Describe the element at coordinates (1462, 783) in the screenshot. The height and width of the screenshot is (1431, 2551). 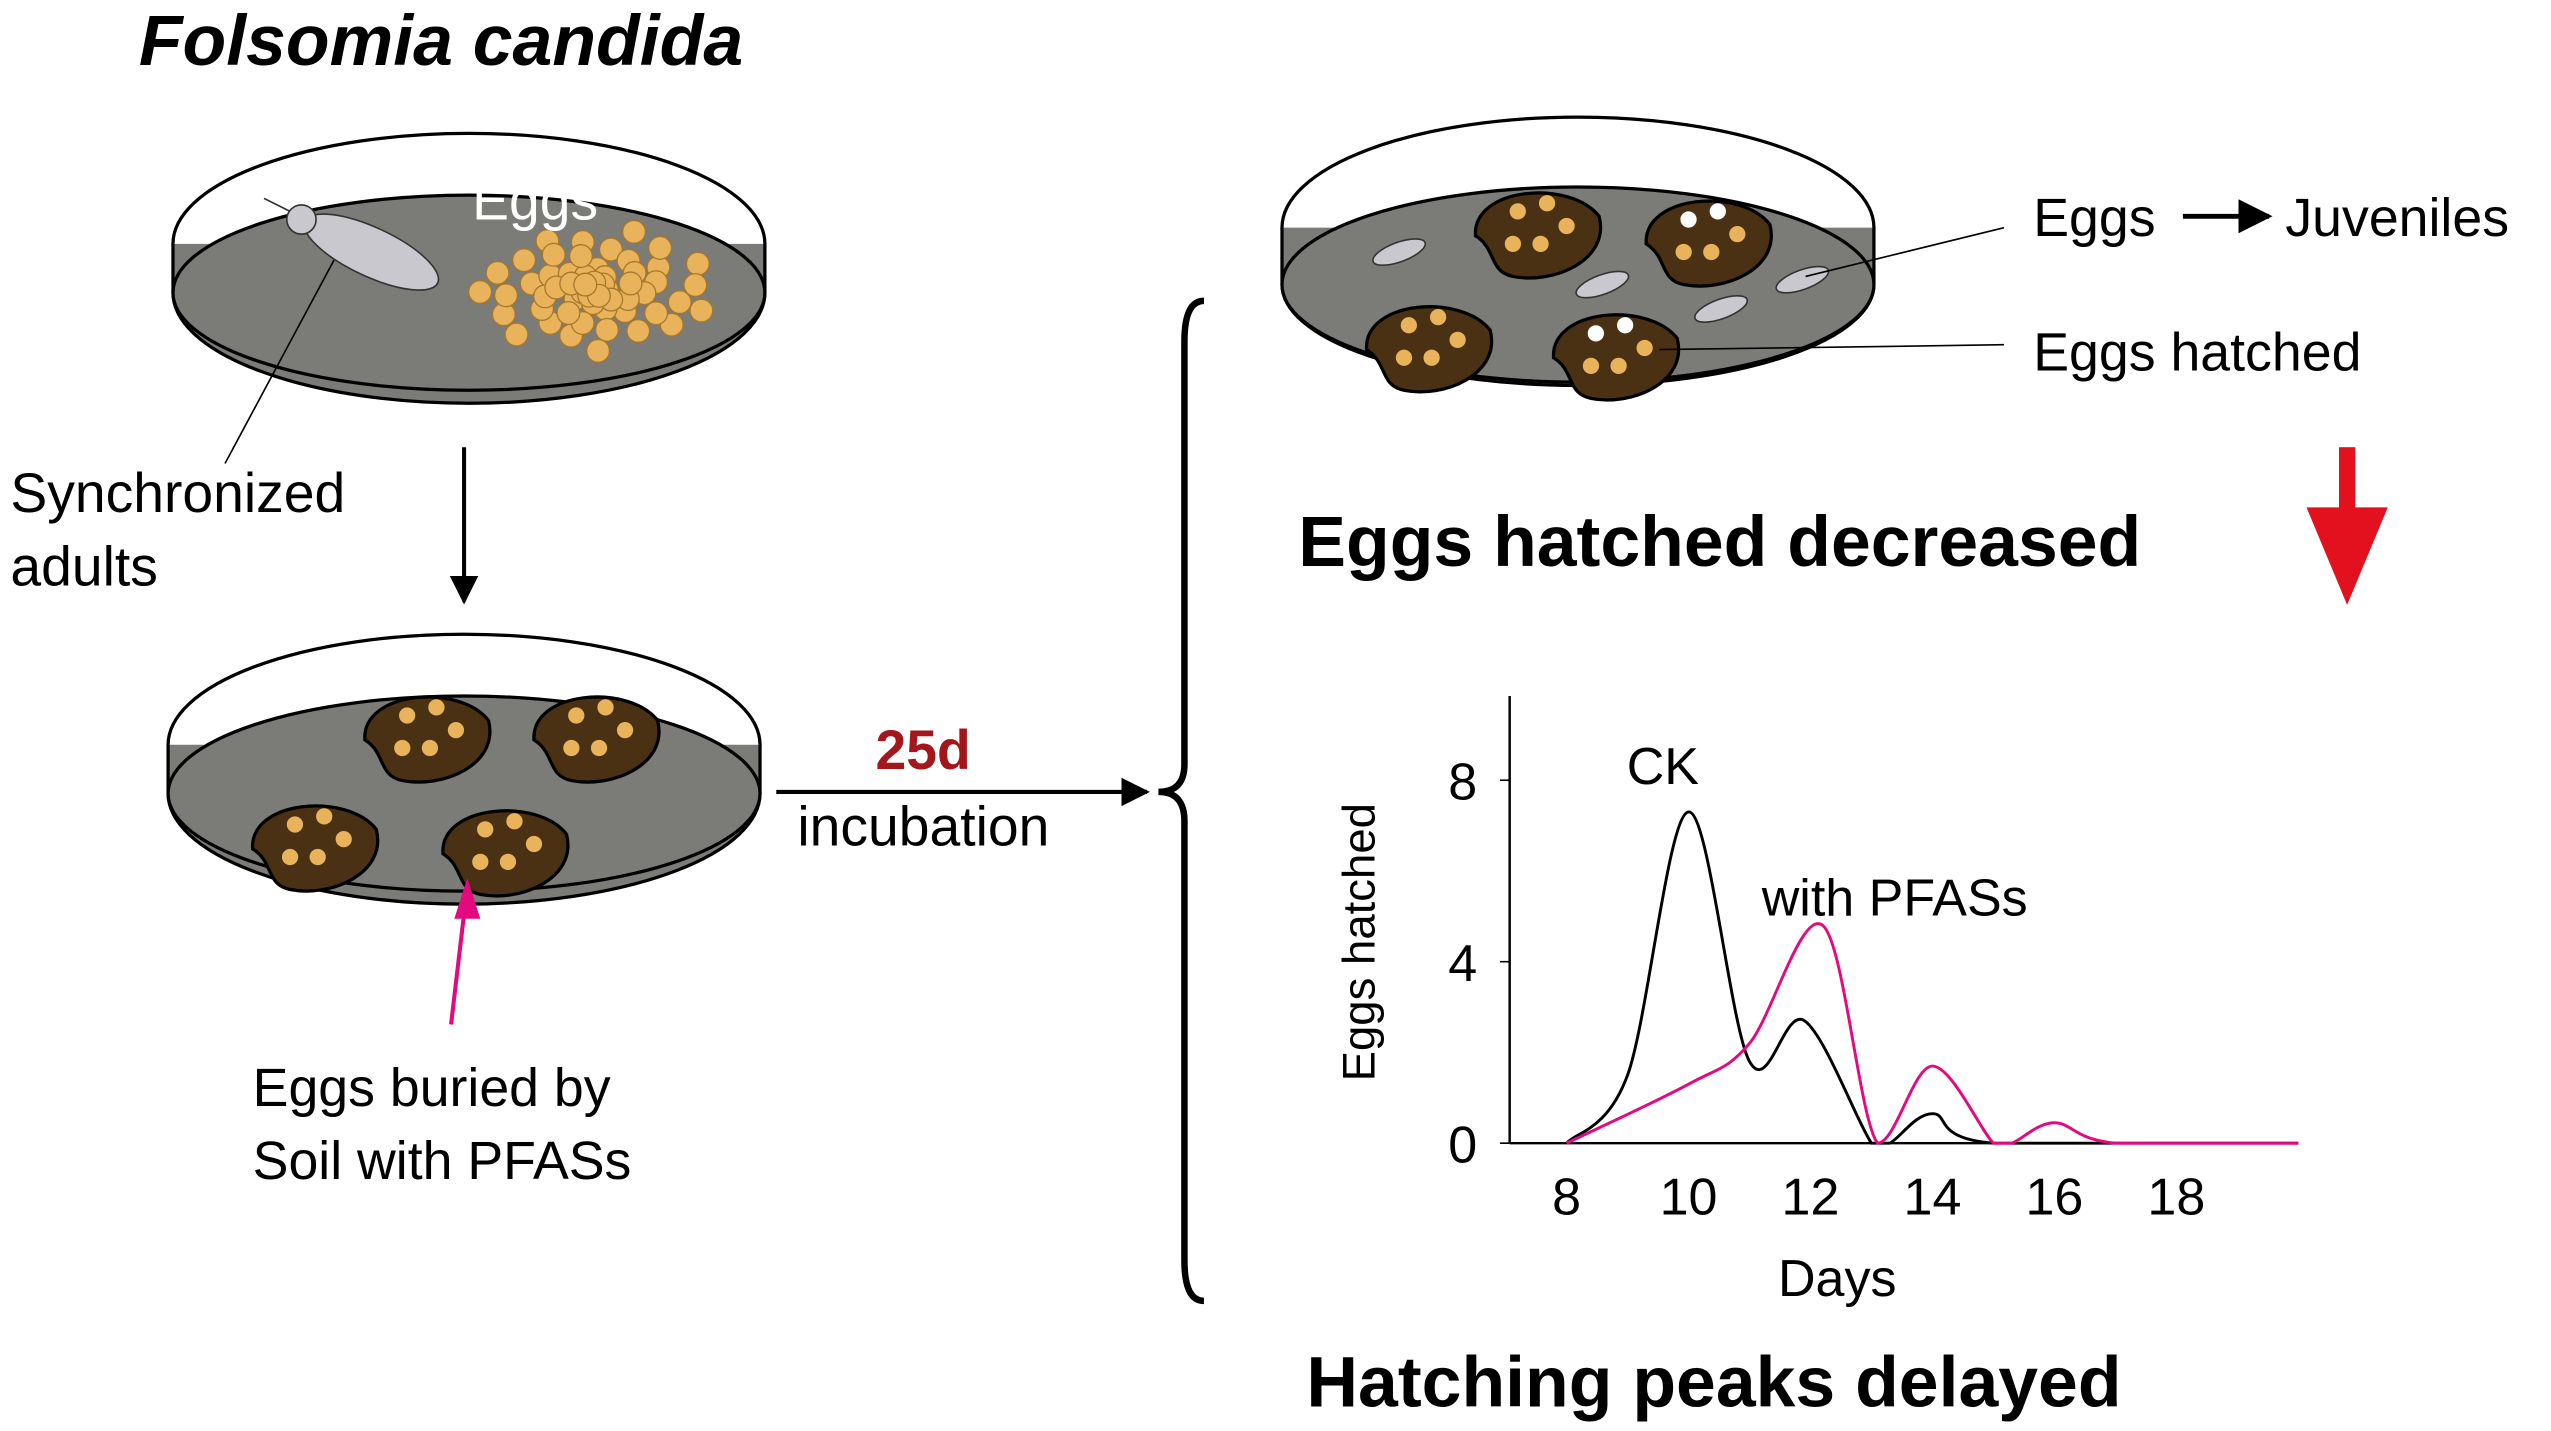
I see `y-tick-label: 8` at that location.